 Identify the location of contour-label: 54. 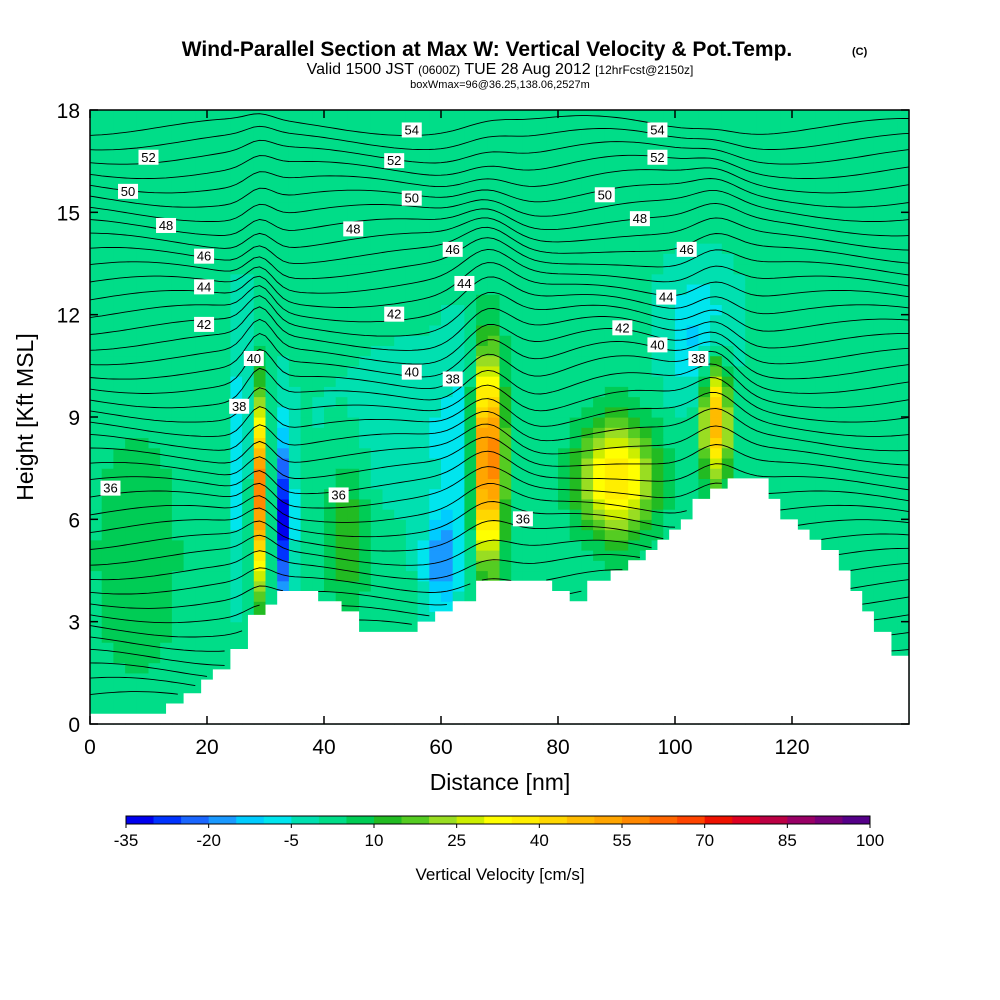
(411, 130).